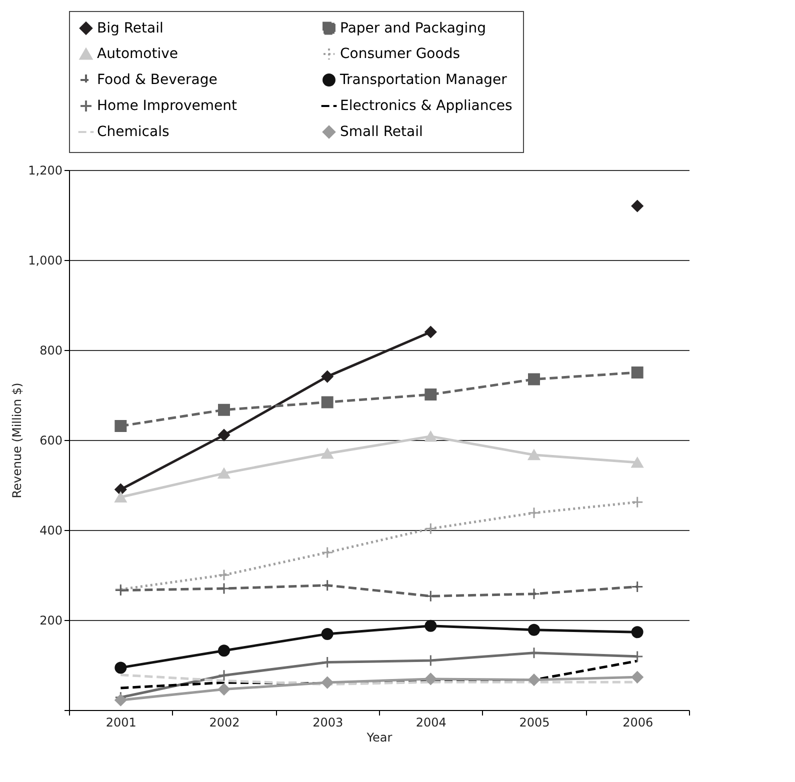  I want to click on legend-label: Transportation Manager, so click(423, 80).